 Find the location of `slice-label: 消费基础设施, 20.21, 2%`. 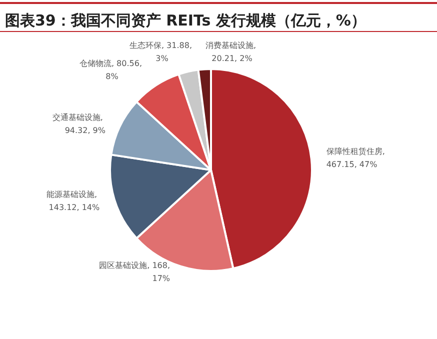

slice-label: 消费基础设施, 20.21, 2% is located at coordinates (232, 52).